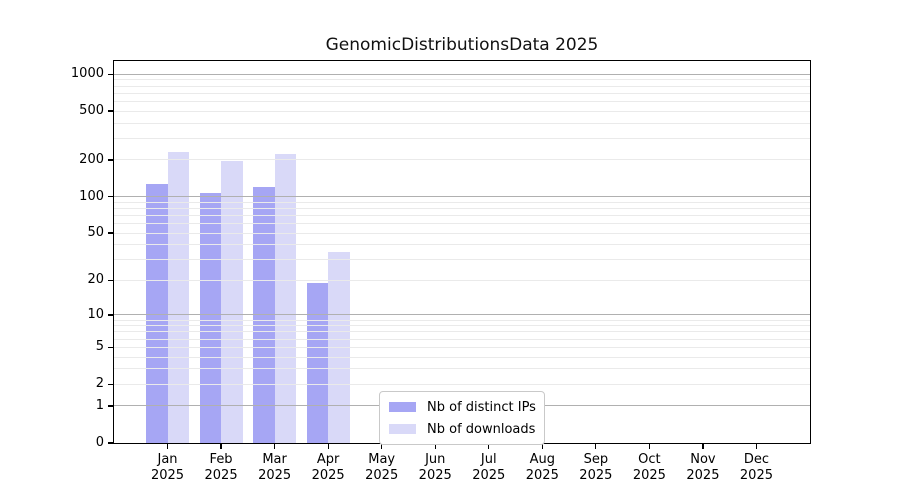 Image resolution: width=900 pixels, height=500 pixels. I want to click on bar-distinct-ips-jan, so click(157, 313).